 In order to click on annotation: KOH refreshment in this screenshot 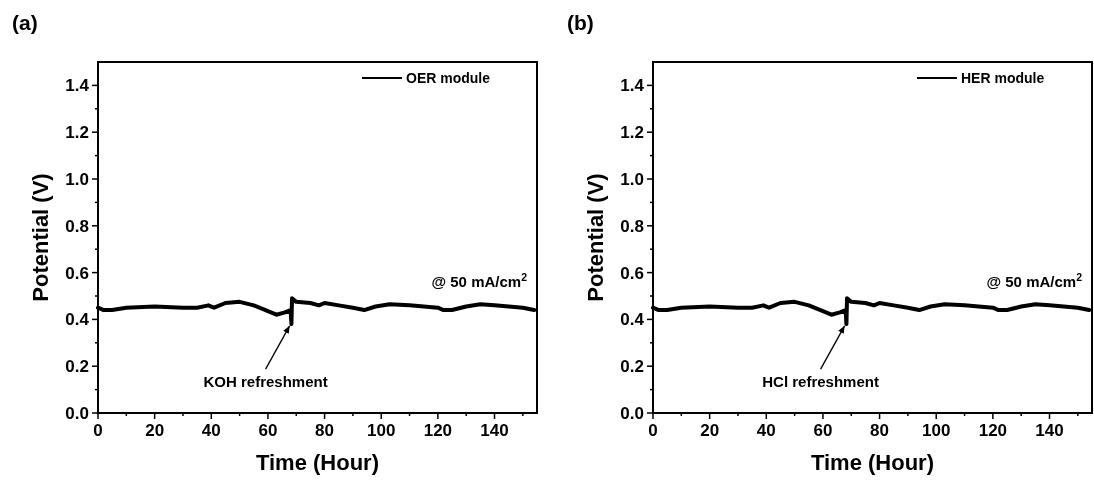, I will do `click(265, 382)`.